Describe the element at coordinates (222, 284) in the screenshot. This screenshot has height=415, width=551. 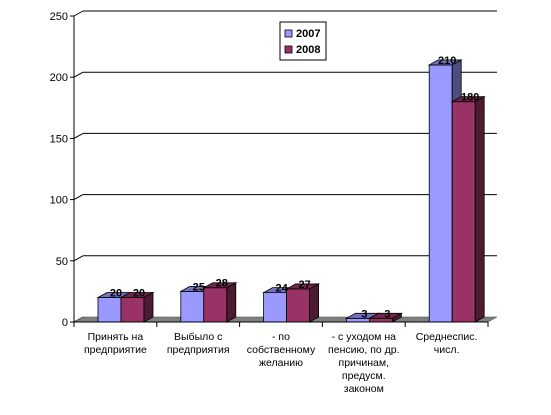
I see `data-label: 28` at that location.